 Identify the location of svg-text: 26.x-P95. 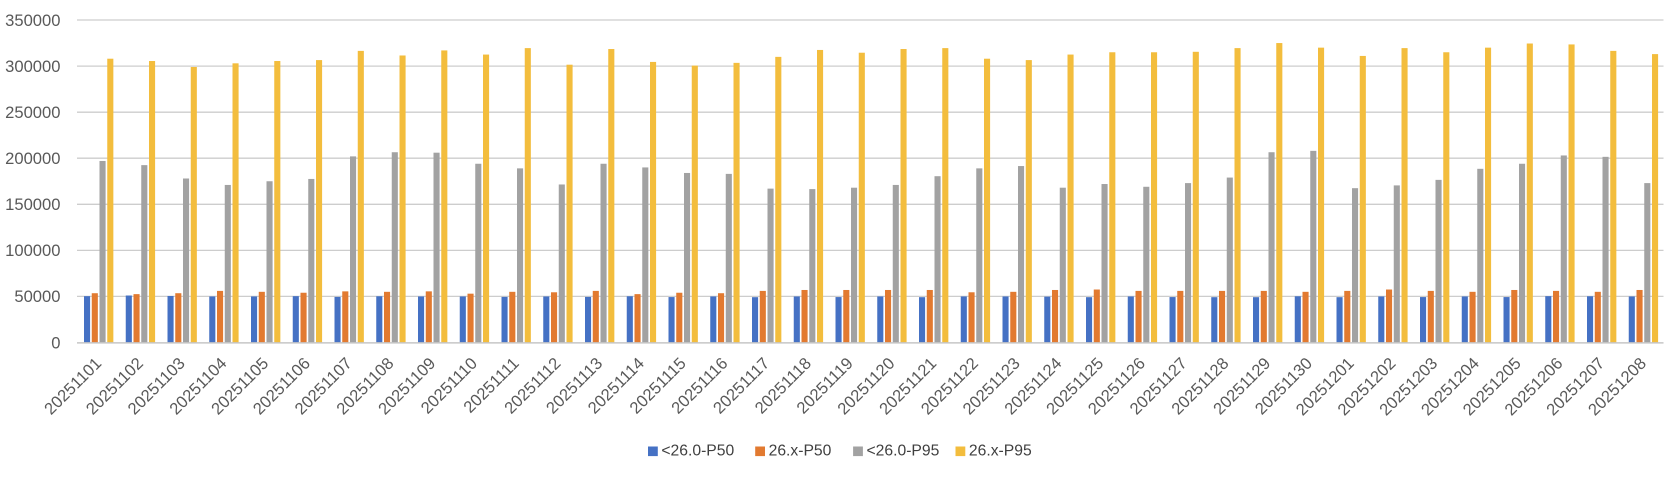
(1000, 450).